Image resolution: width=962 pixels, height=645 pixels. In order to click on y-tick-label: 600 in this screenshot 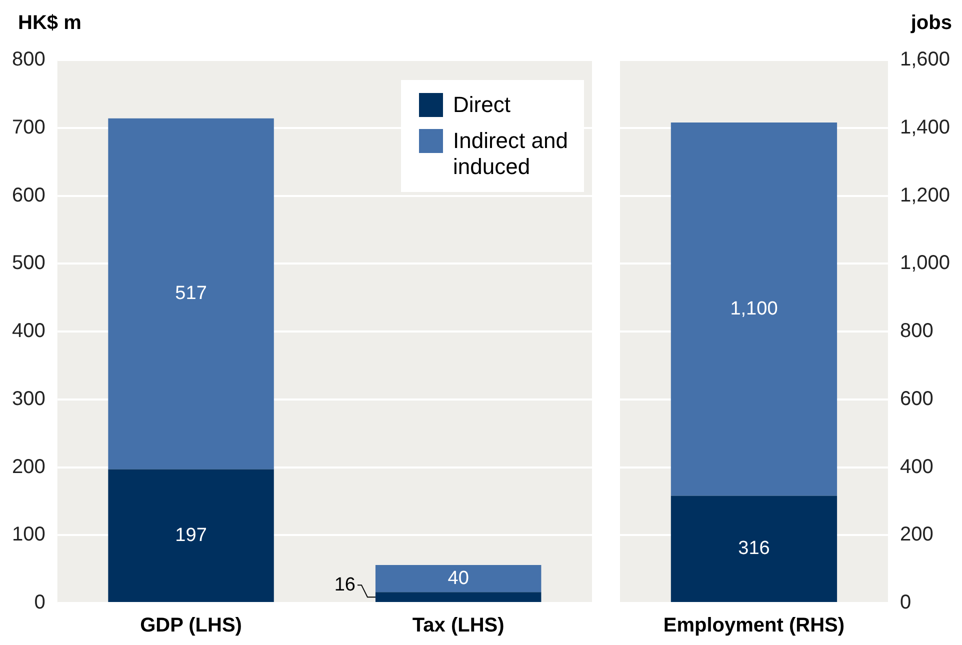, I will do `click(29, 195)`.